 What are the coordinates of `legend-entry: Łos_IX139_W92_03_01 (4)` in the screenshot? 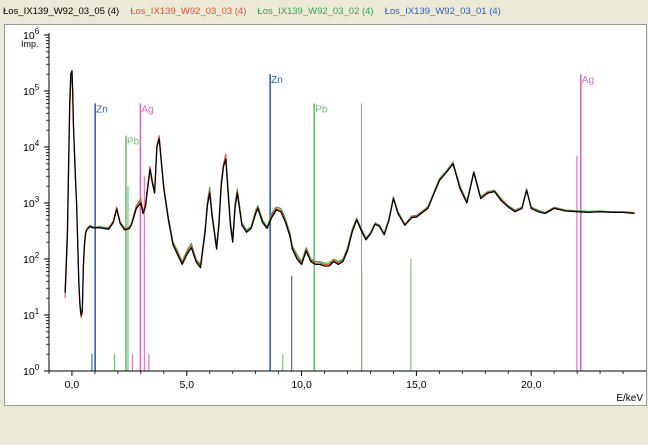 It's located at (442, 11).